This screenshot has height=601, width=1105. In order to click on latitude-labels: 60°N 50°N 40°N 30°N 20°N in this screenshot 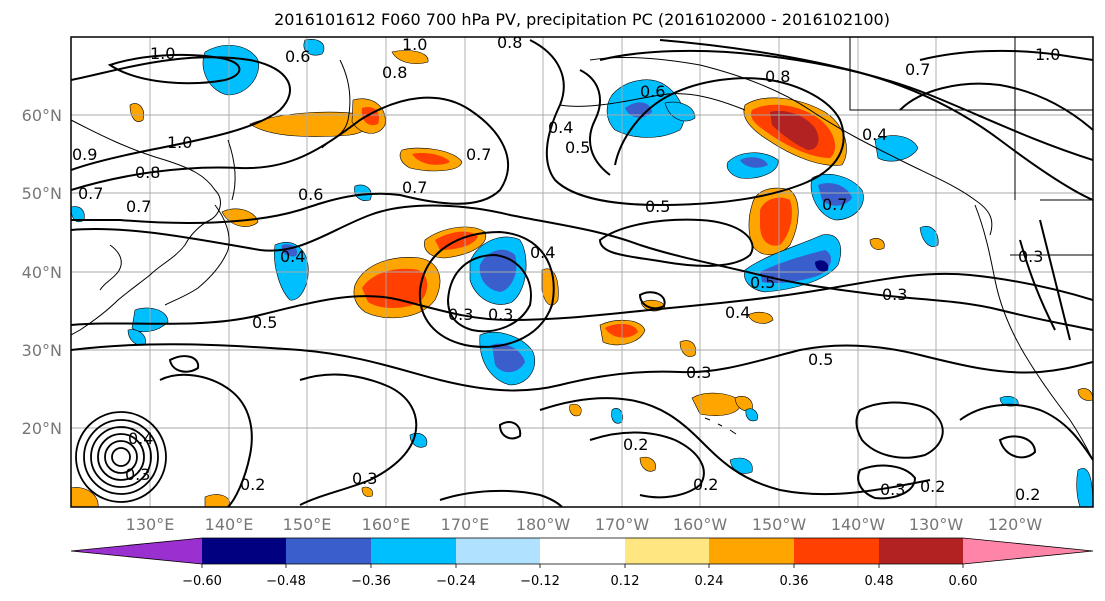, I will do `click(42, 272)`.